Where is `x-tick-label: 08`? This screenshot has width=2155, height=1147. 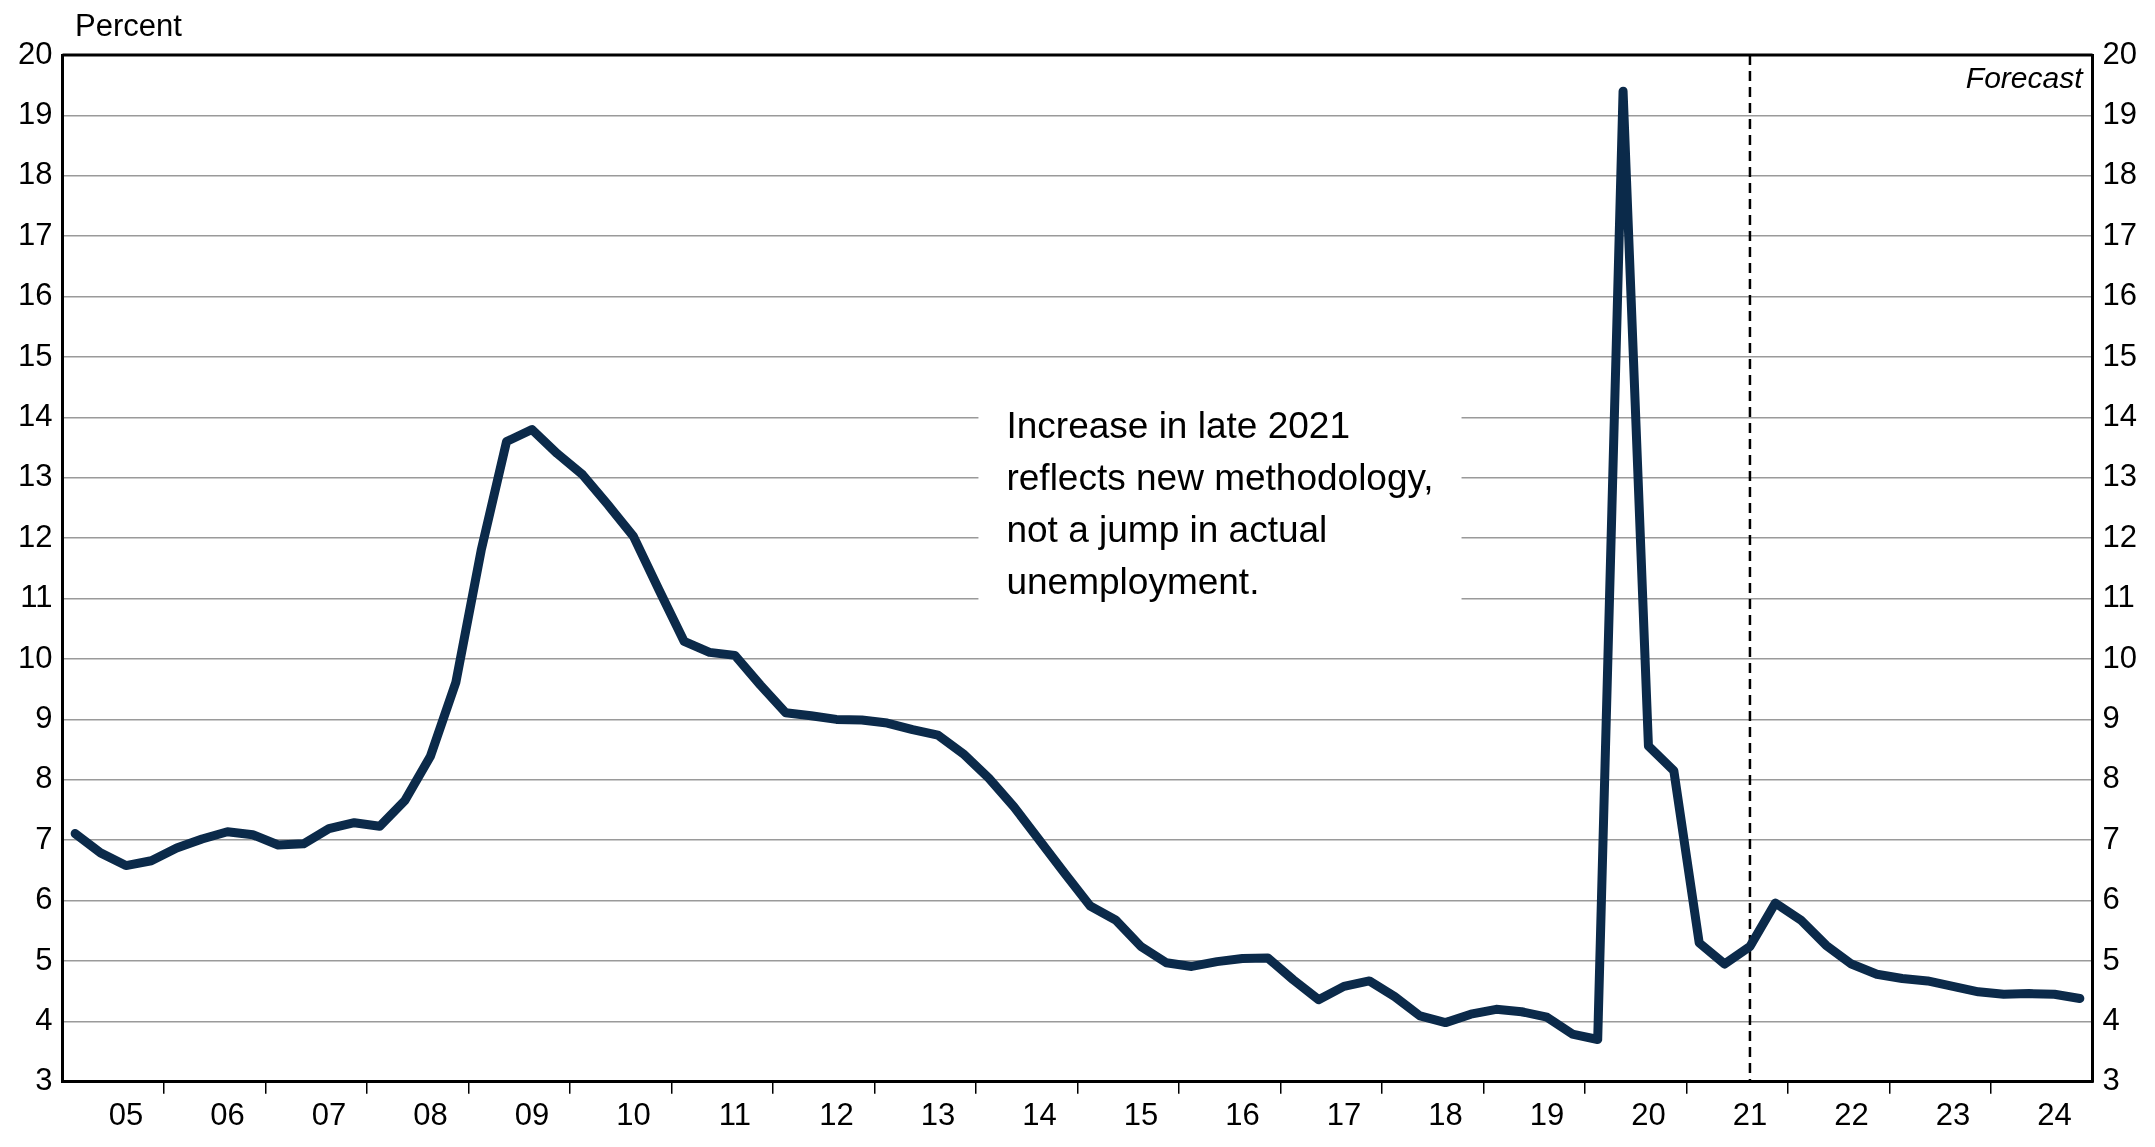 x-tick-label: 08 is located at coordinates (430, 1114).